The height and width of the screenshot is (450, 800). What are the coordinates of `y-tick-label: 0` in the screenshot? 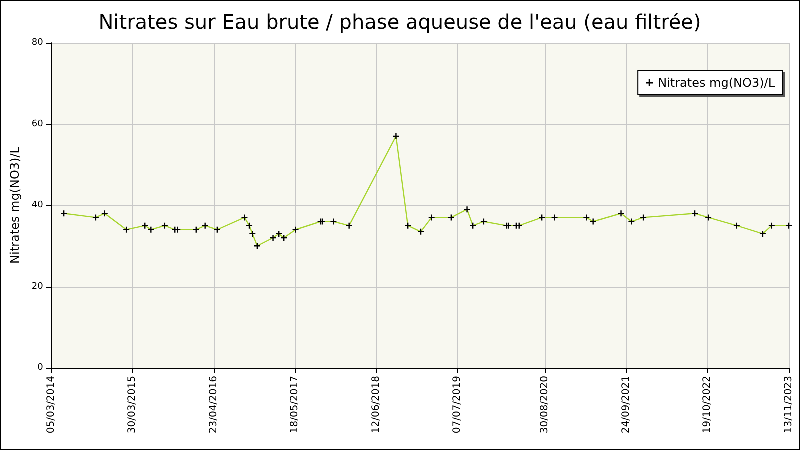 It's located at (41, 368).